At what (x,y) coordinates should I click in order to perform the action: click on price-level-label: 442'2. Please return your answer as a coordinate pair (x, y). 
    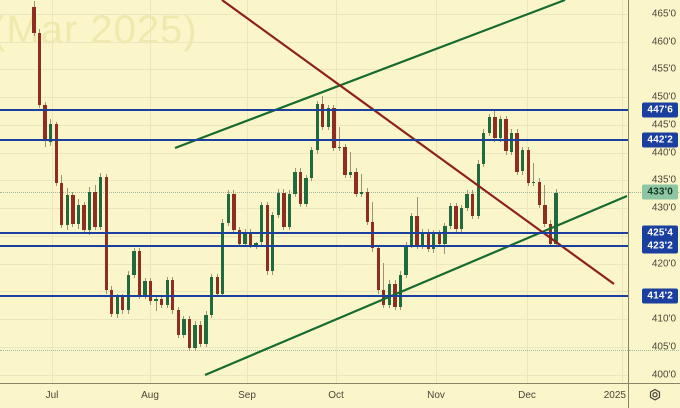
    Looking at the image, I should click on (660, 140).